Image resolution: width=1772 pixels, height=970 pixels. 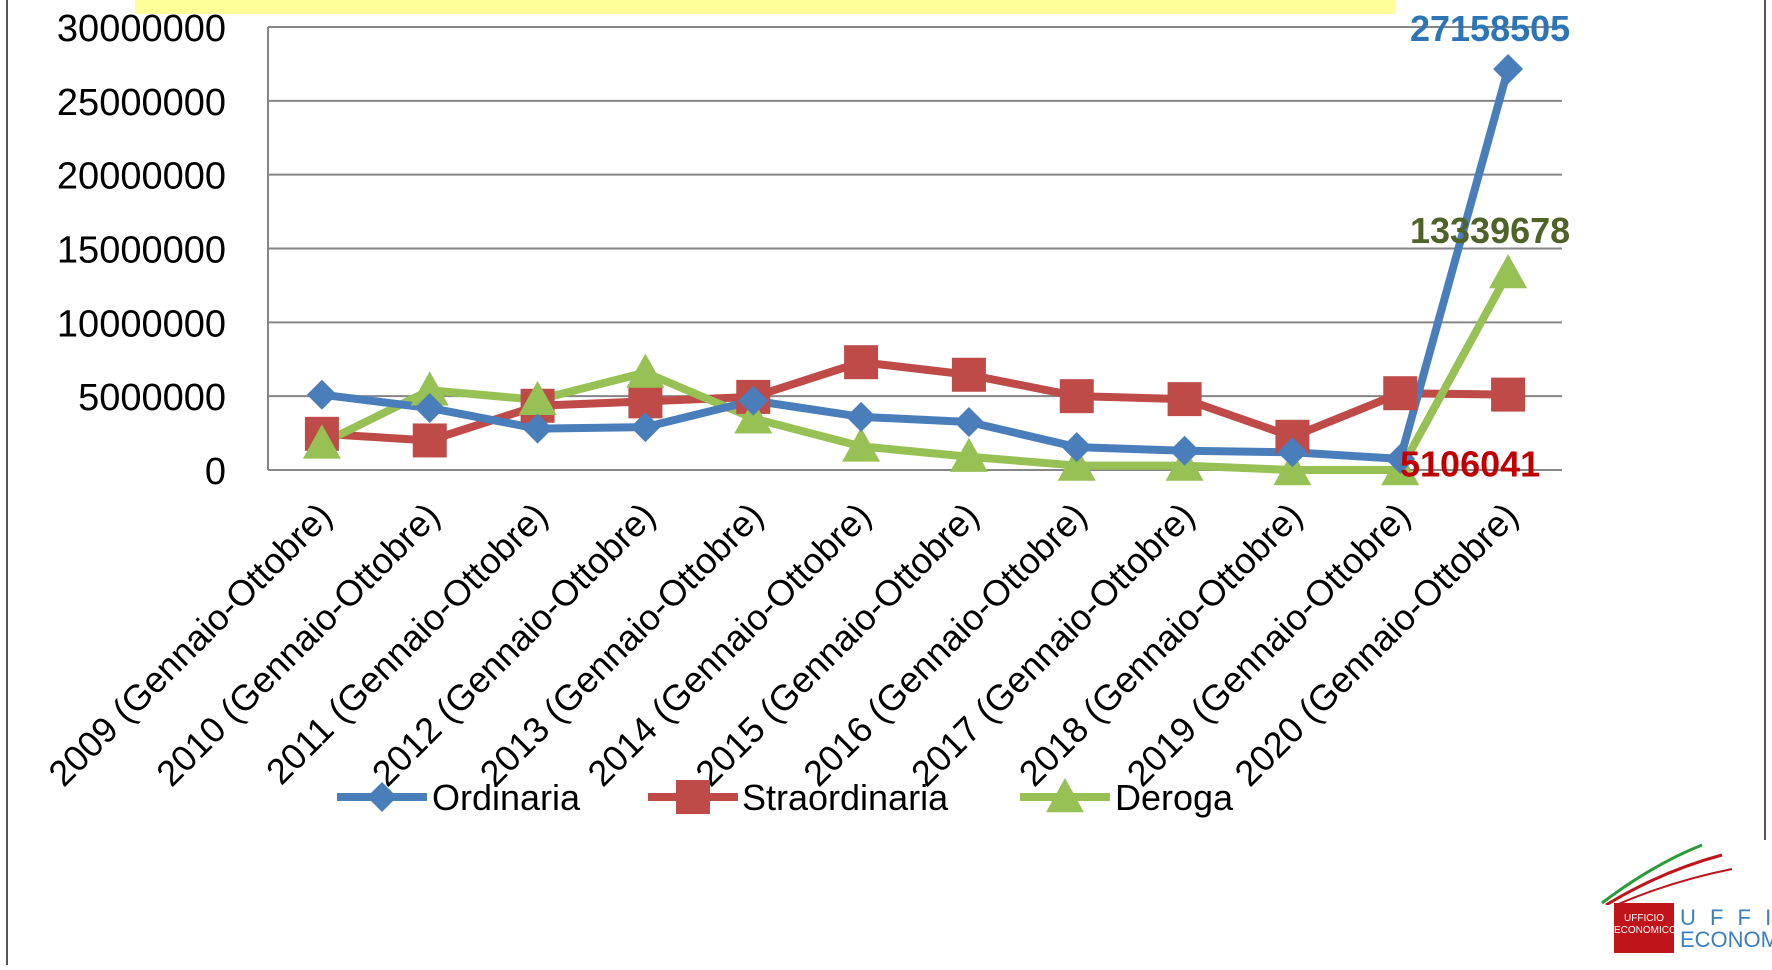 What do you see at coordinates (845, 797) in the screenshot?
I see `legend-label-straordinaria: Straordinaria` at bounding box center [845, 797].